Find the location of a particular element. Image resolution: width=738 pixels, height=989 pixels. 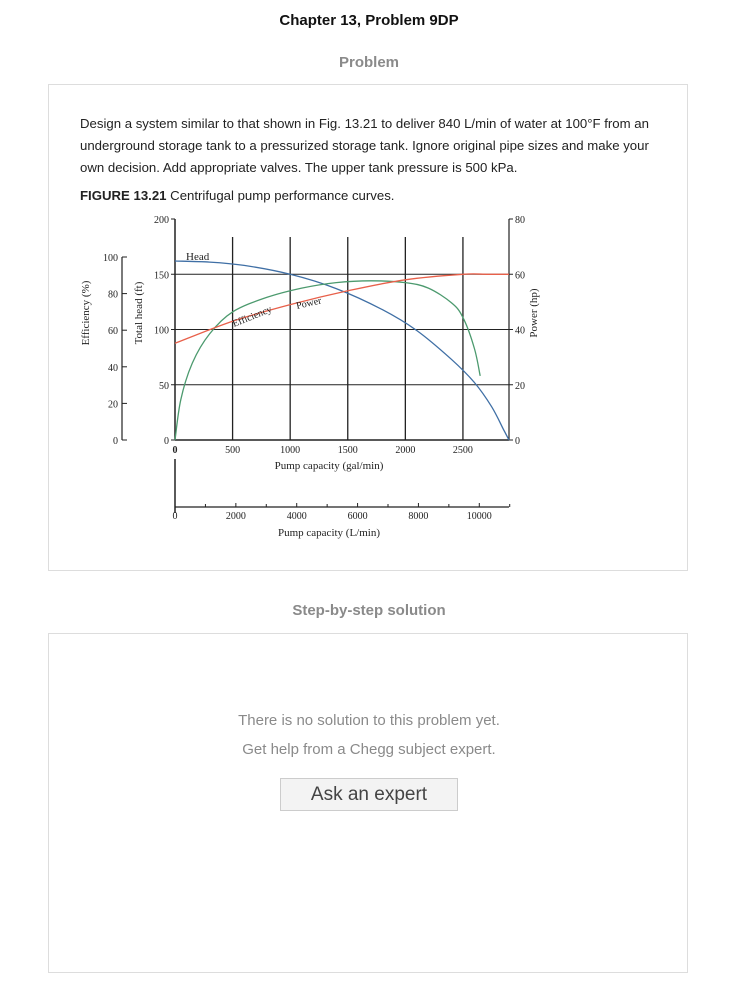

efficiency-tick-label: 100 is located at coordinates (110, 258).